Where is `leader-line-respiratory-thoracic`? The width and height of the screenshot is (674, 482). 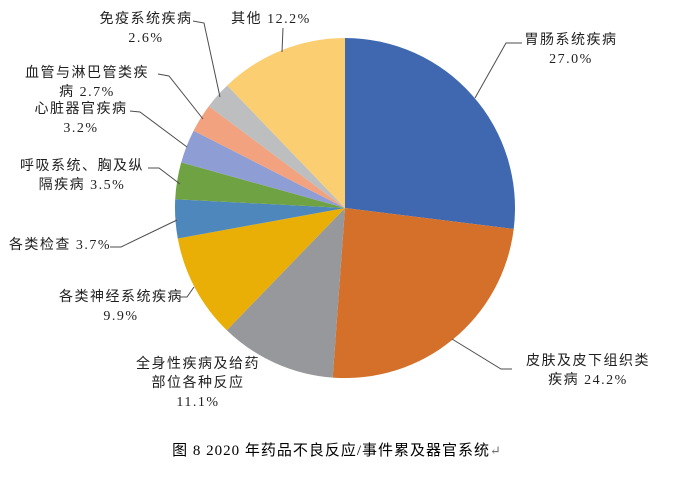
leader-line-respiratory-thoracic is located at coordinates (164, 176).